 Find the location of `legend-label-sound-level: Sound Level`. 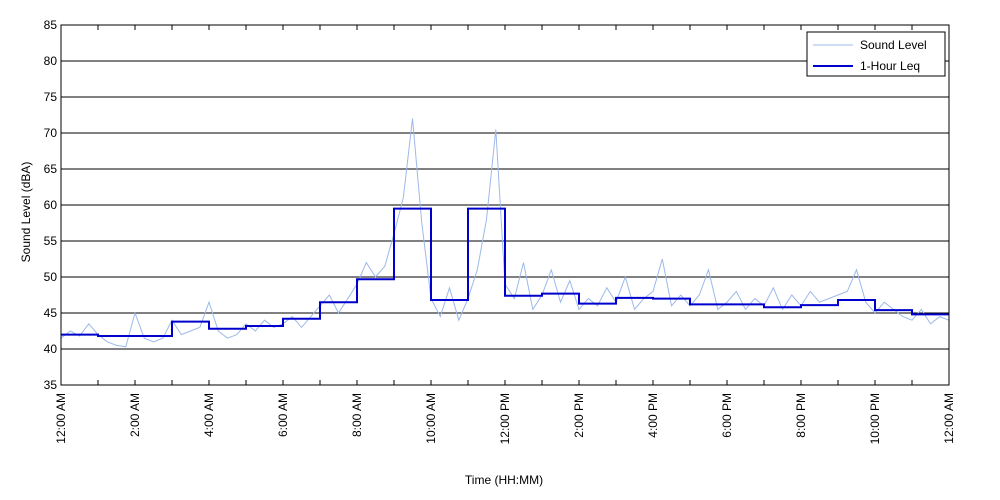

legend-label-sound-level: Sound Level is located at coordinates (893, 45).